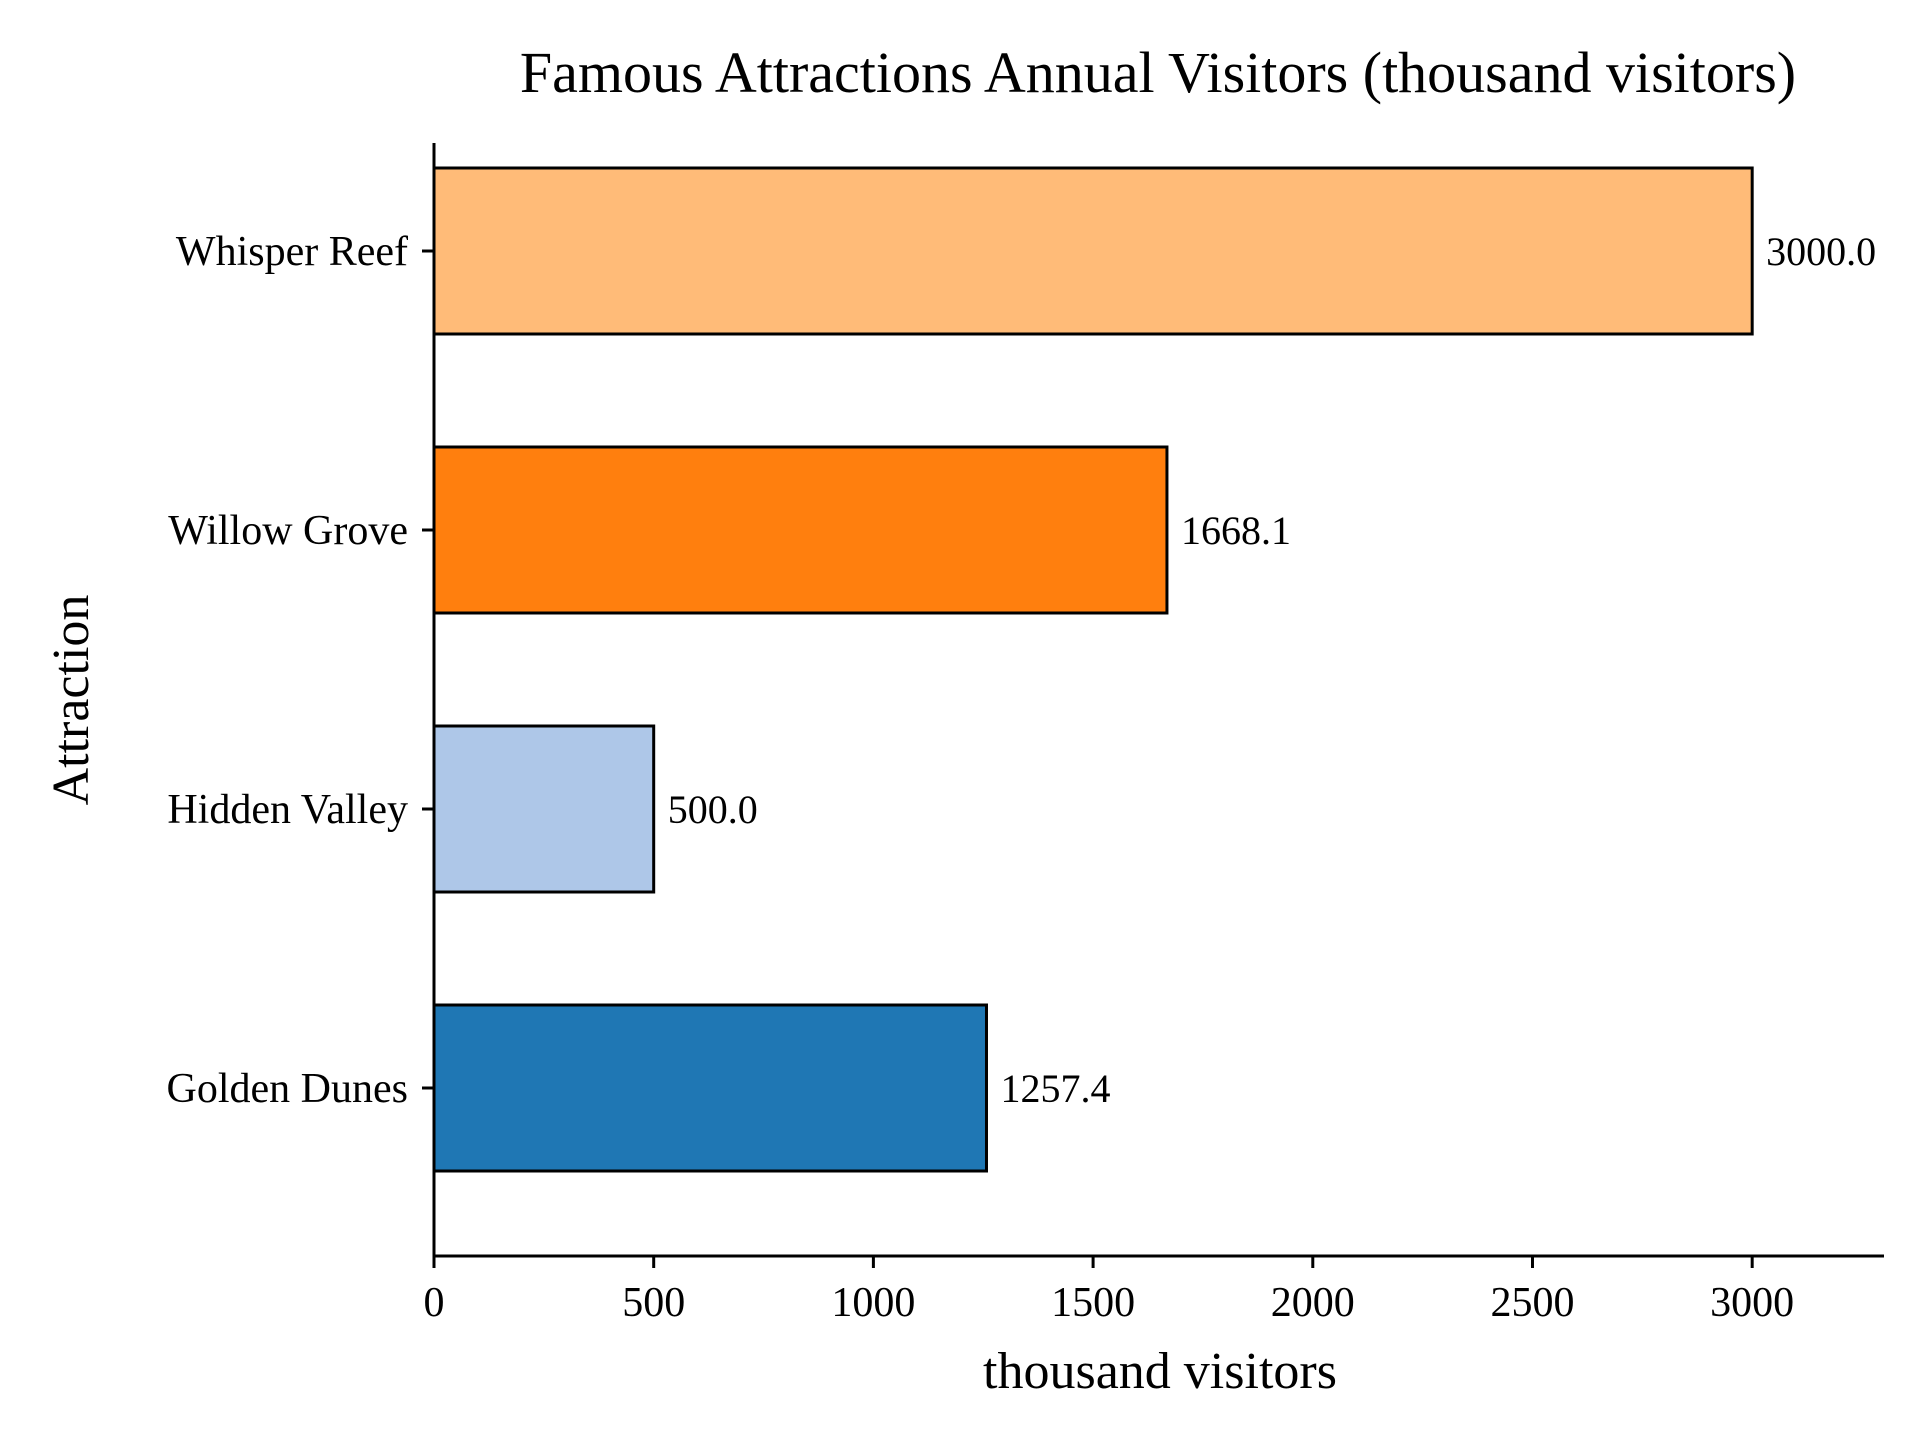 This screenshot has height=1440, width=1920. I want to click on x-tick-label-1500: 1500, so click(1093, 1303).